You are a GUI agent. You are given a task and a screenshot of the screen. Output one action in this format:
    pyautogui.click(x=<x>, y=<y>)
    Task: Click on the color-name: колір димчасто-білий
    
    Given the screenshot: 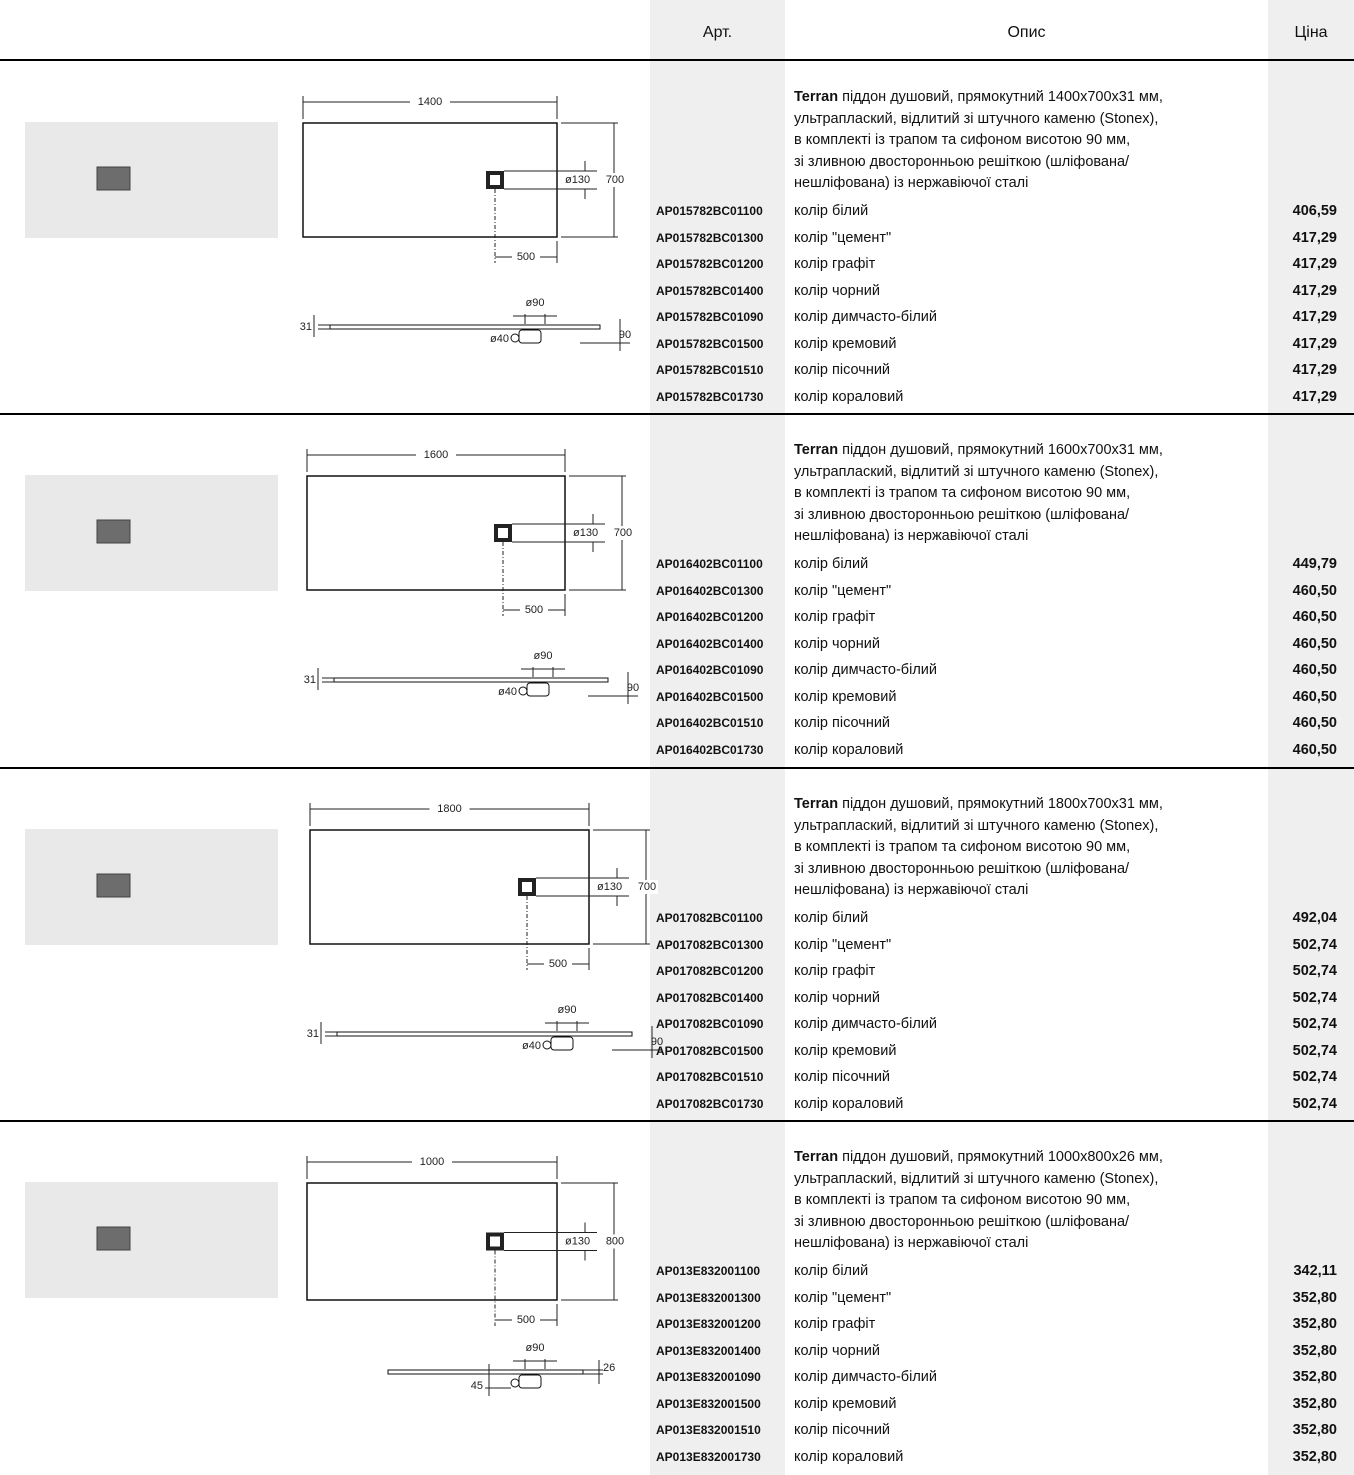 What is the action you would take?
    pyautogui.click(x=865, y=1023)
    